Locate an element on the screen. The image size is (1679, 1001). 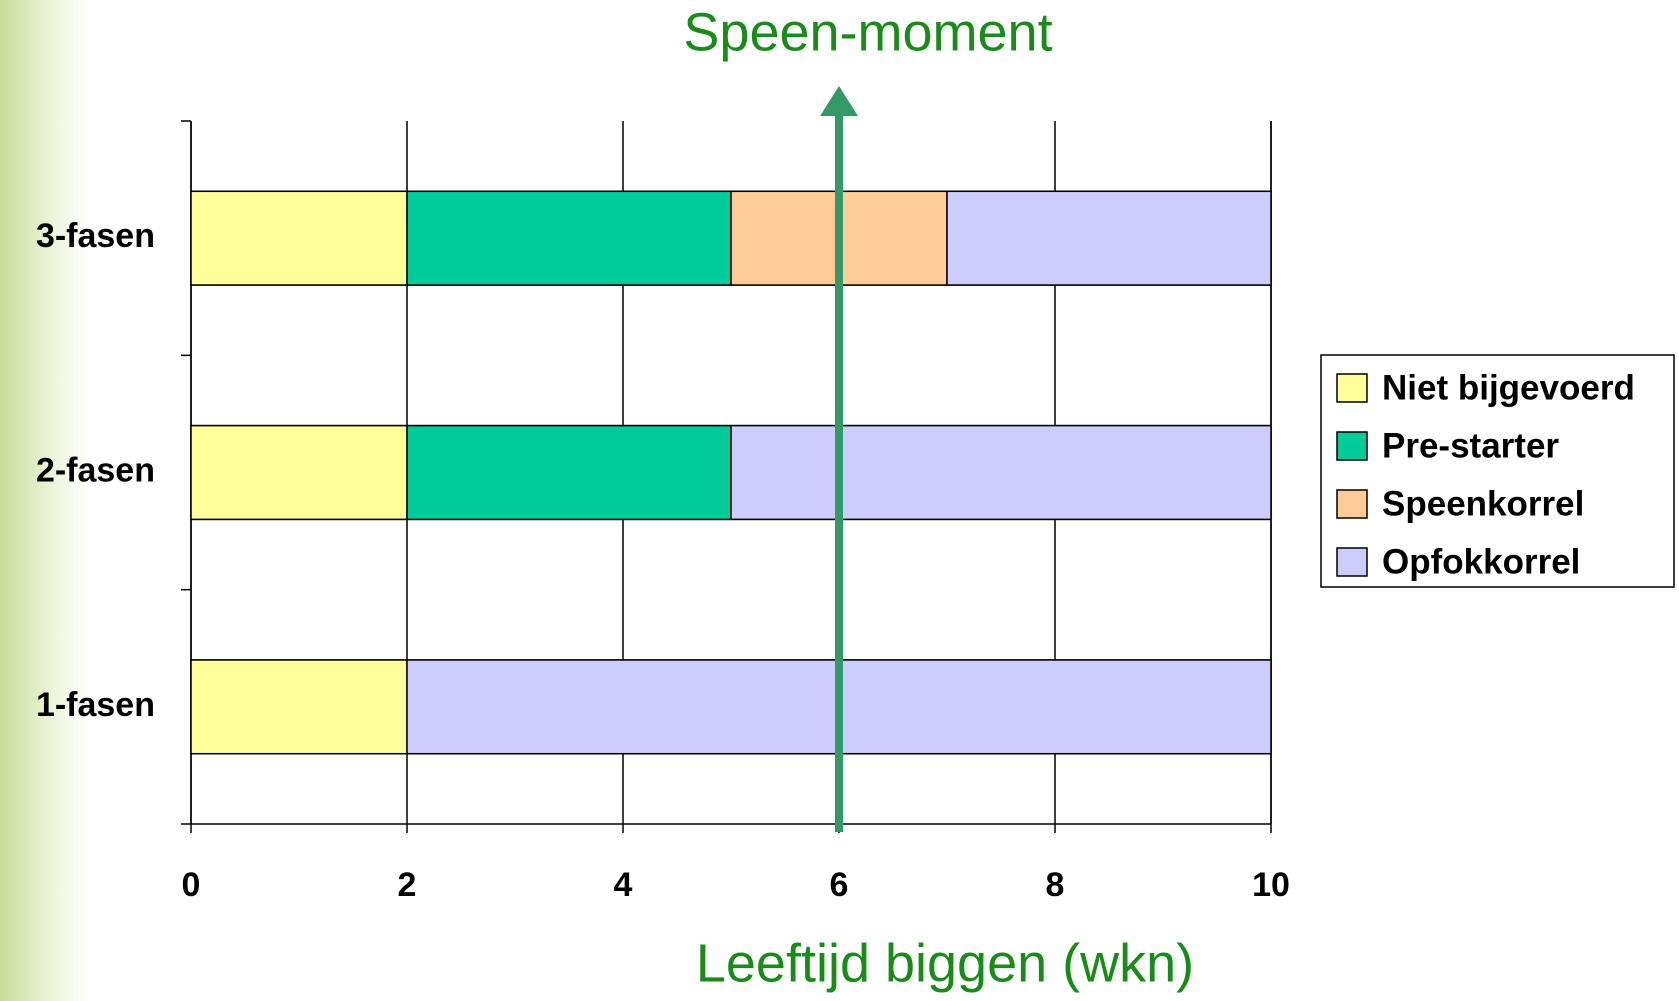
legend-box is located at coordinates (1497, 471).